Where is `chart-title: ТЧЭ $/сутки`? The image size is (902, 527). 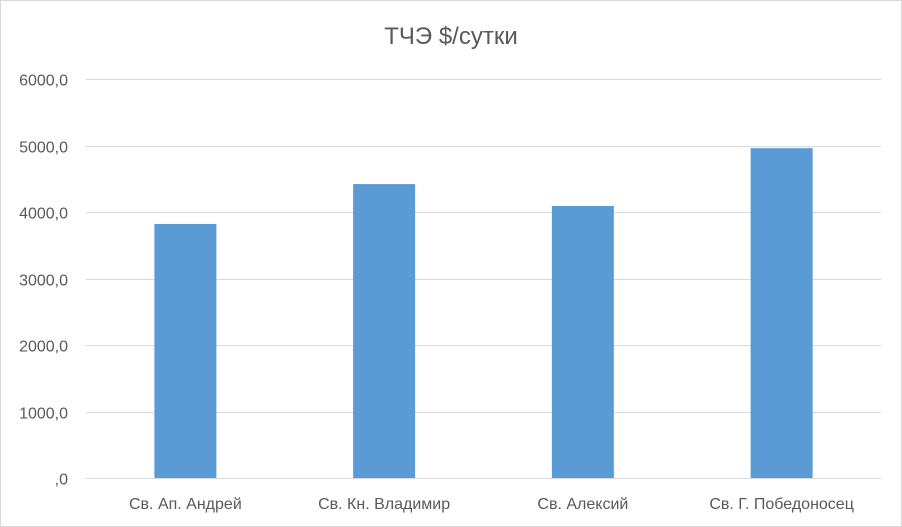 chart-title: ТЧЭ $/сутки is located at coordinates (451, 36).